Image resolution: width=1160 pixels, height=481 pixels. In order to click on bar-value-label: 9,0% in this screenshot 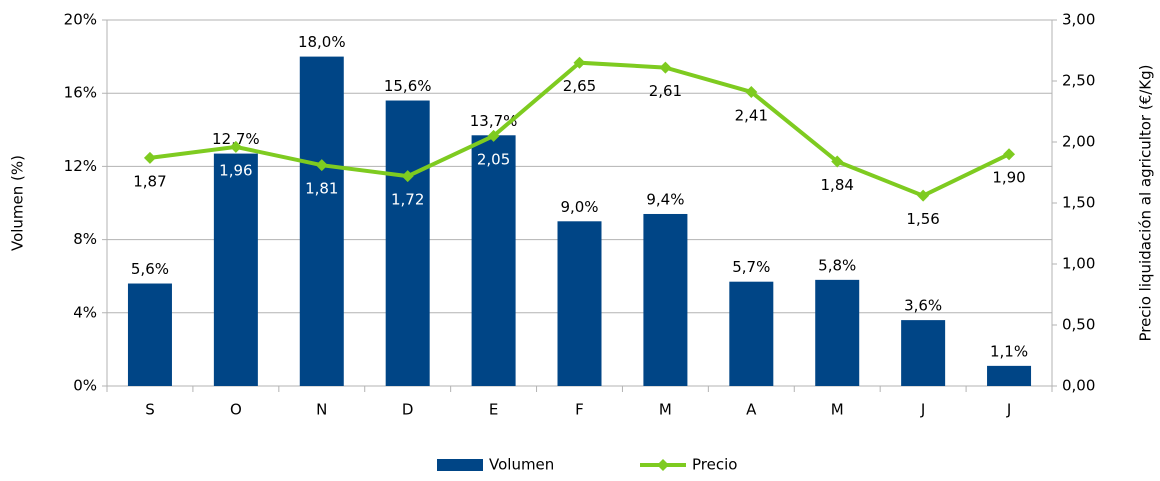, I will do `click(579, 207)`.